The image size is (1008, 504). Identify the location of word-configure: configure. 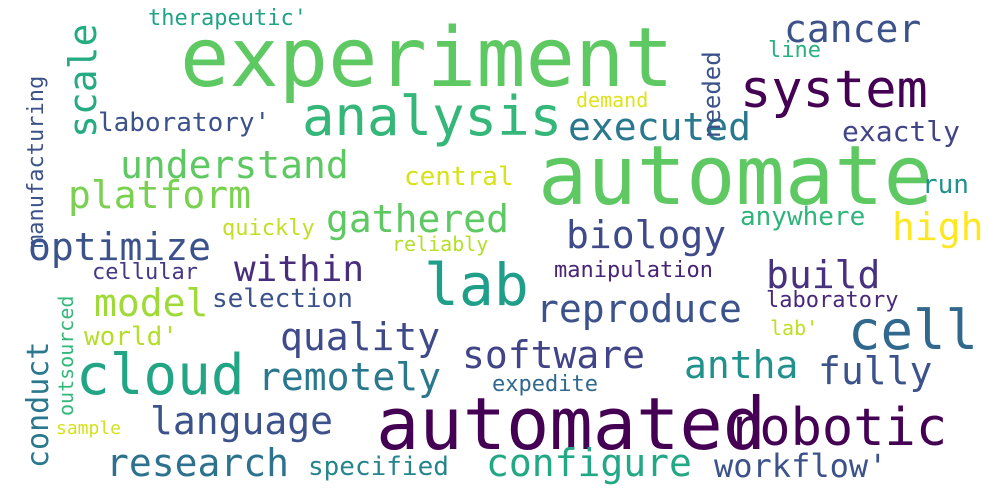
(589, 463).